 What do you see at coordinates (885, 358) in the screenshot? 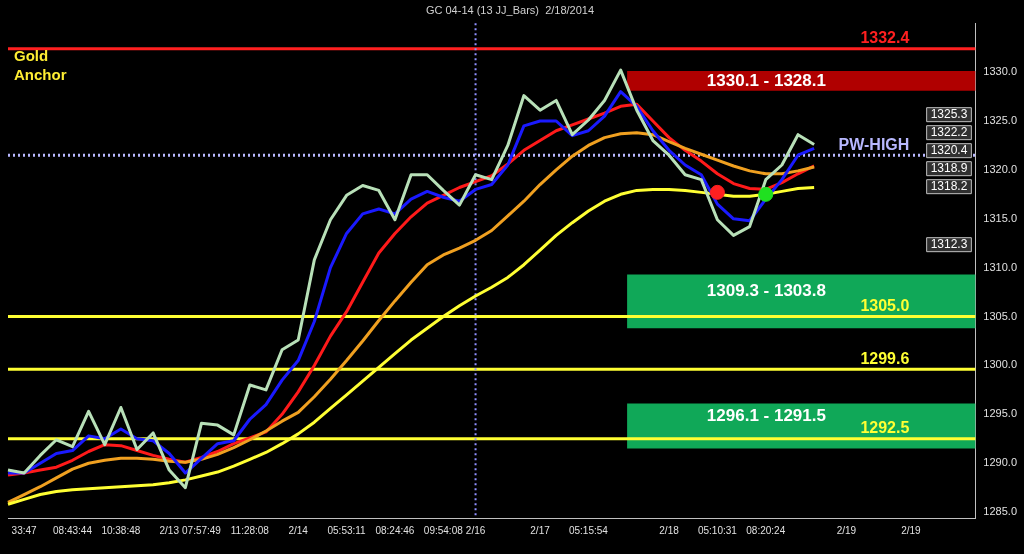
I see `ref-line-label: 1299.6` at bounding box center [885, 358].